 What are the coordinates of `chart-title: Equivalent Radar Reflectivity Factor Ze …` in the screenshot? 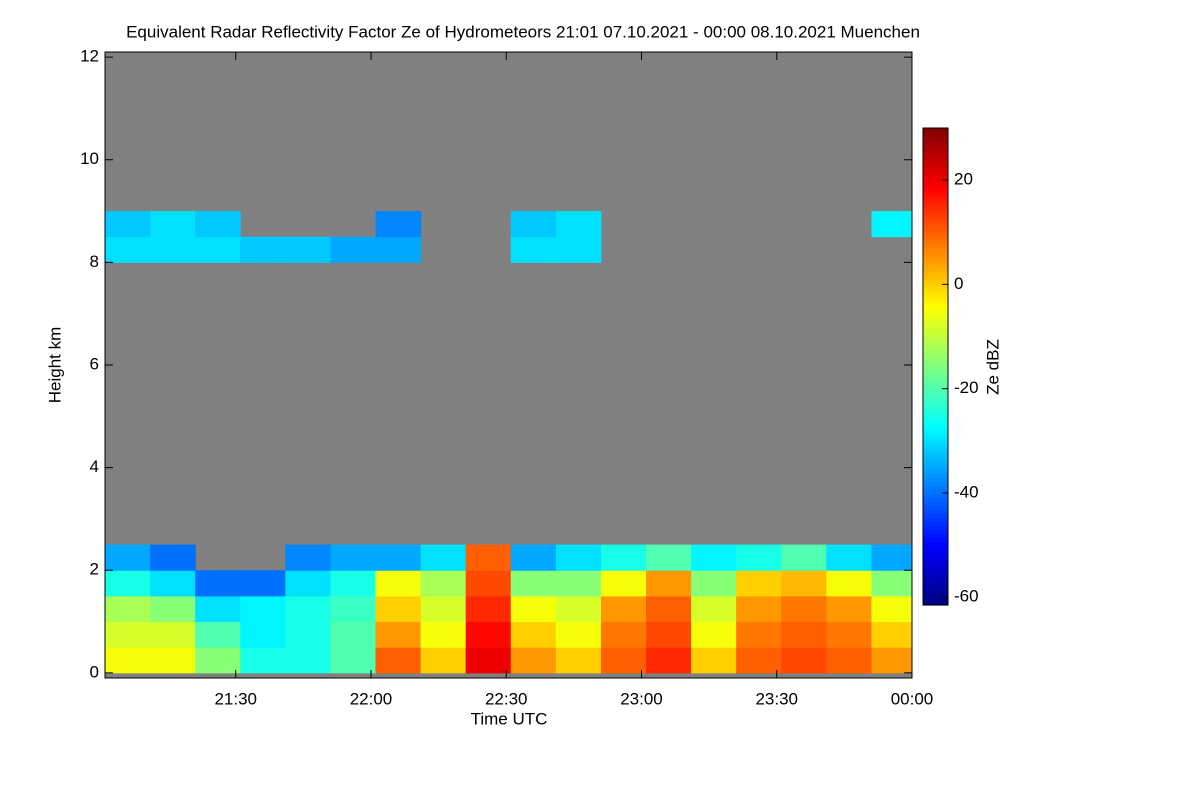 It's located at (523, 31).